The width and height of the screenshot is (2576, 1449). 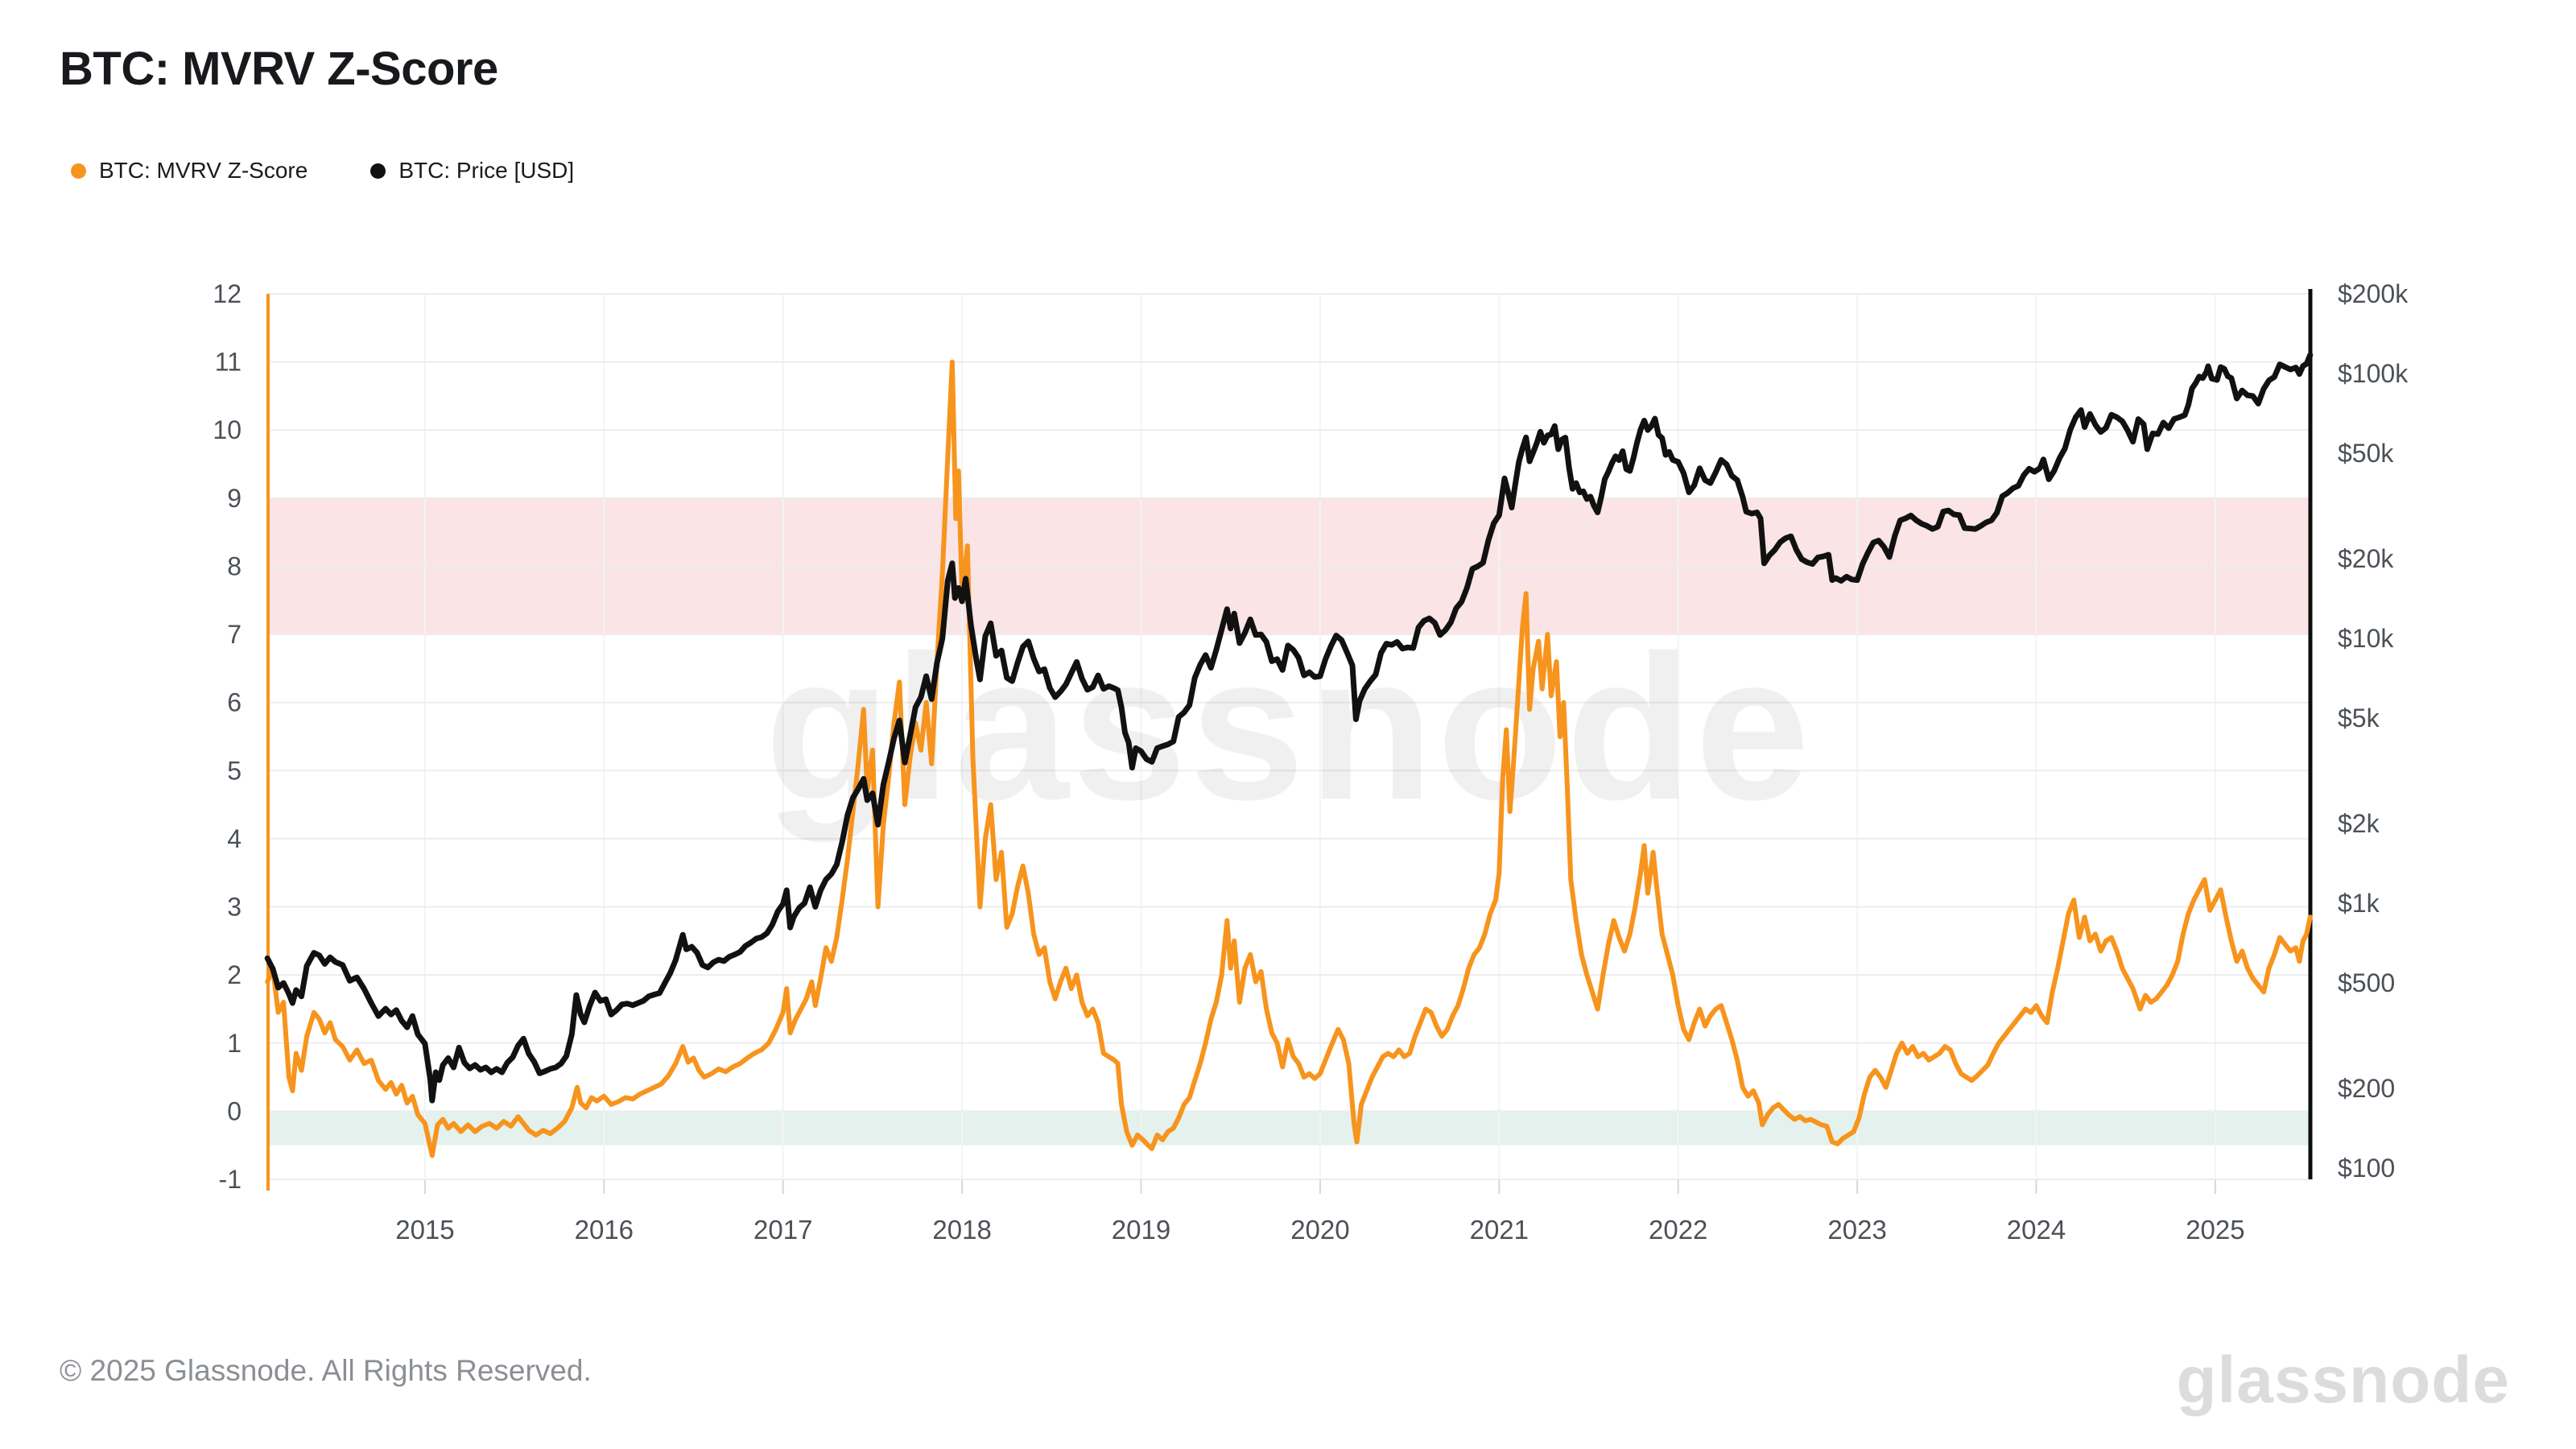 I want to click on legend-dot-orange-icon, so click(x=78, y=171).